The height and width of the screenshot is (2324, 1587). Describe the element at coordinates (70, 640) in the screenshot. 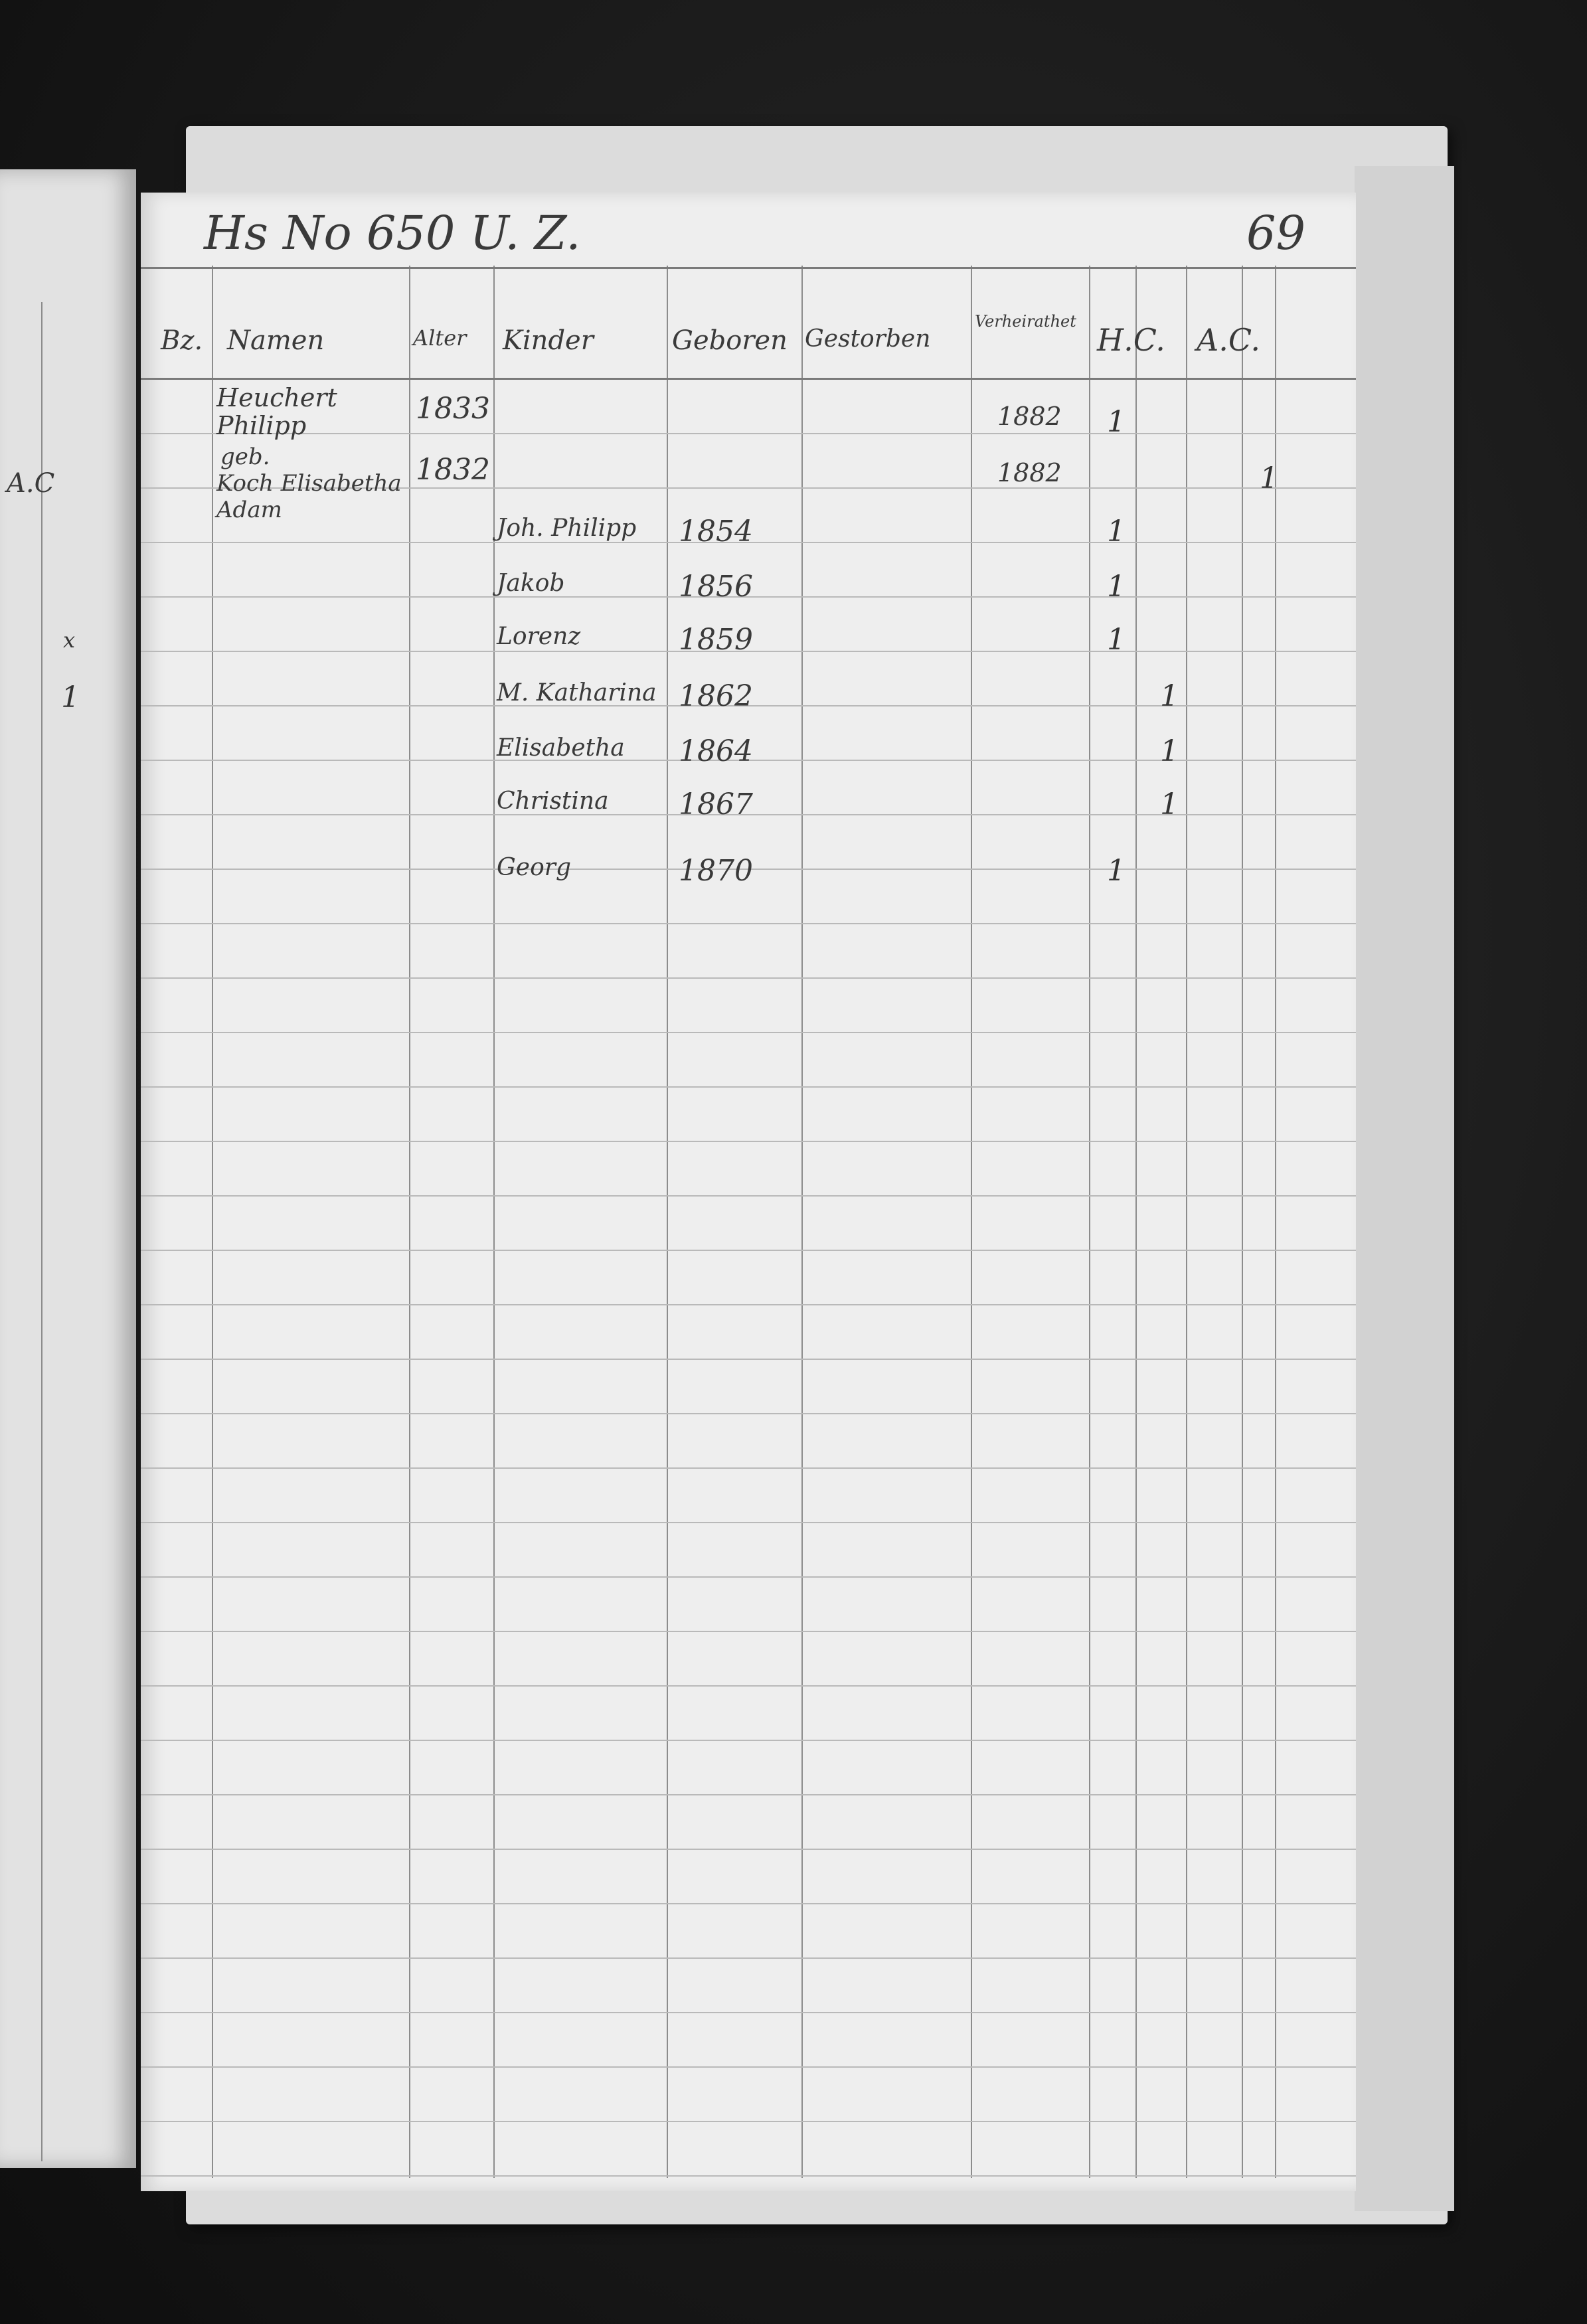

I see `left-mark: x` at that location.